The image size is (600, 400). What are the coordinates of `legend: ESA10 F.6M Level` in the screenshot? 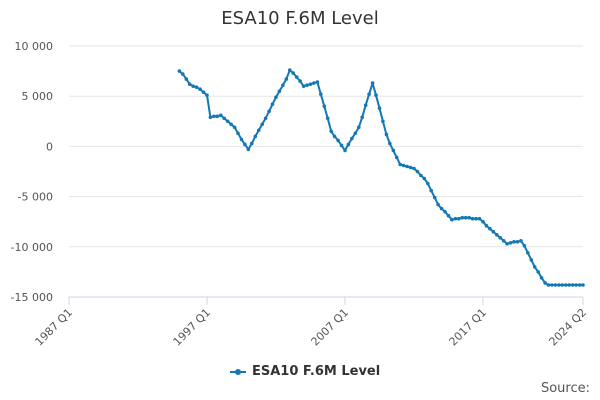 It's located at (305, 371).